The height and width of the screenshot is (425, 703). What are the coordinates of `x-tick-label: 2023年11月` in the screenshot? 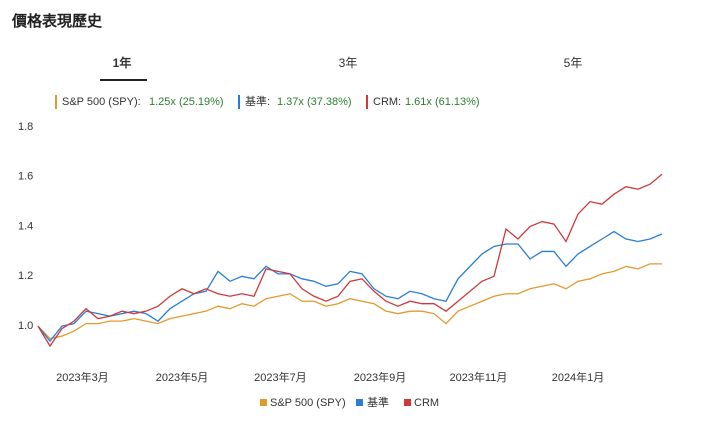 It's located at (478, 377).